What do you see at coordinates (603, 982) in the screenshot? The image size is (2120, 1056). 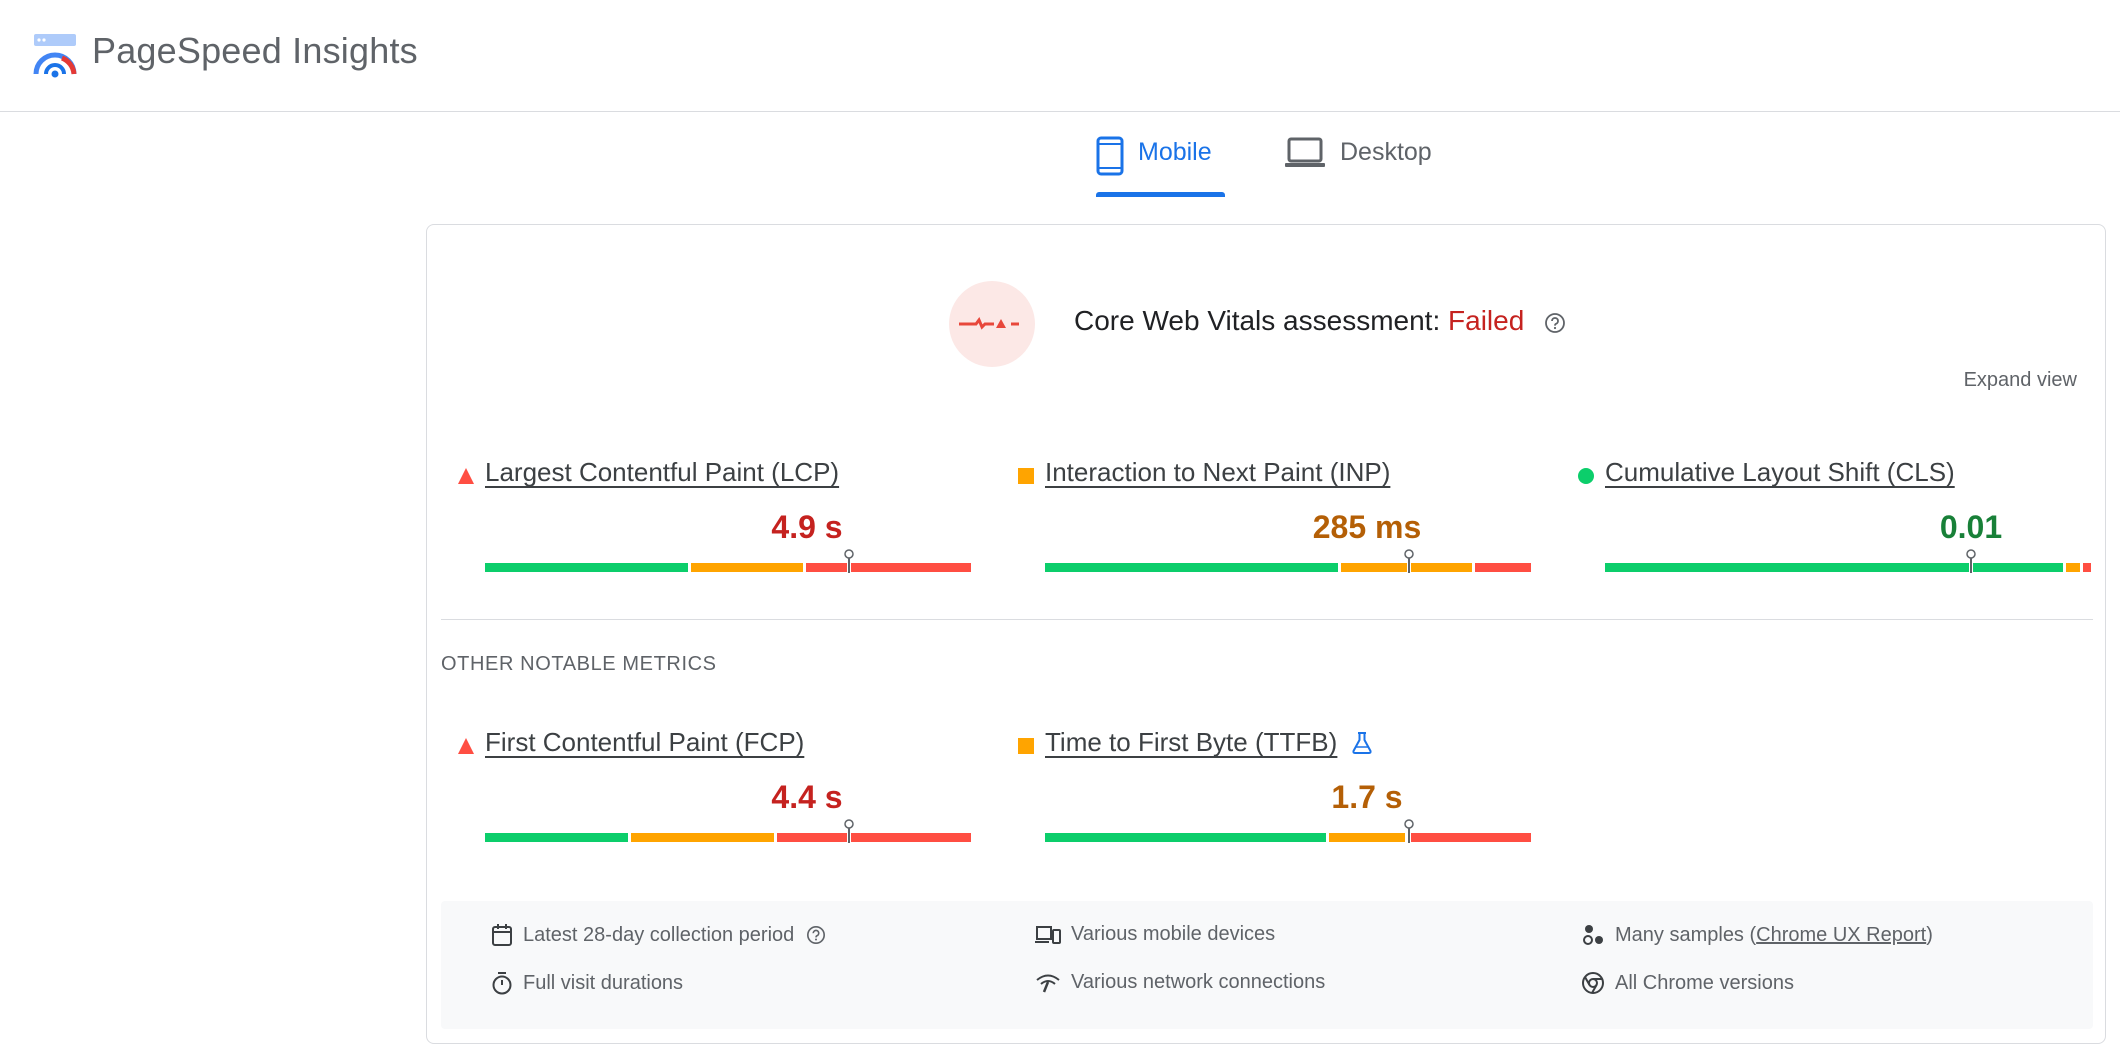 I see `visit-durations-text: Full visit durations` at bounding box center [603, 982].